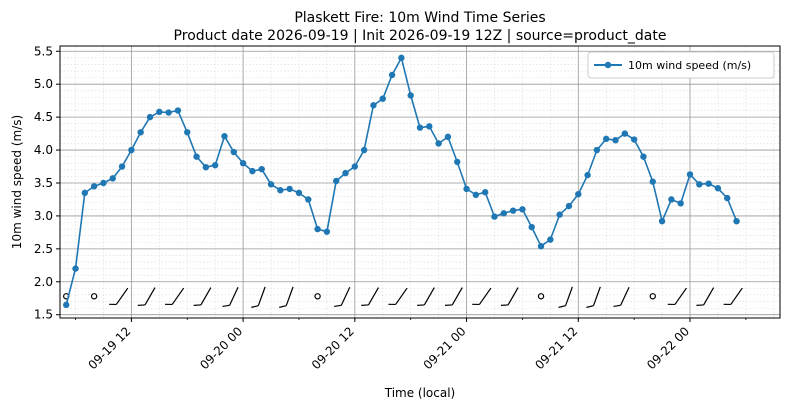  I want to click on wind-barbs, so click(403, 297).